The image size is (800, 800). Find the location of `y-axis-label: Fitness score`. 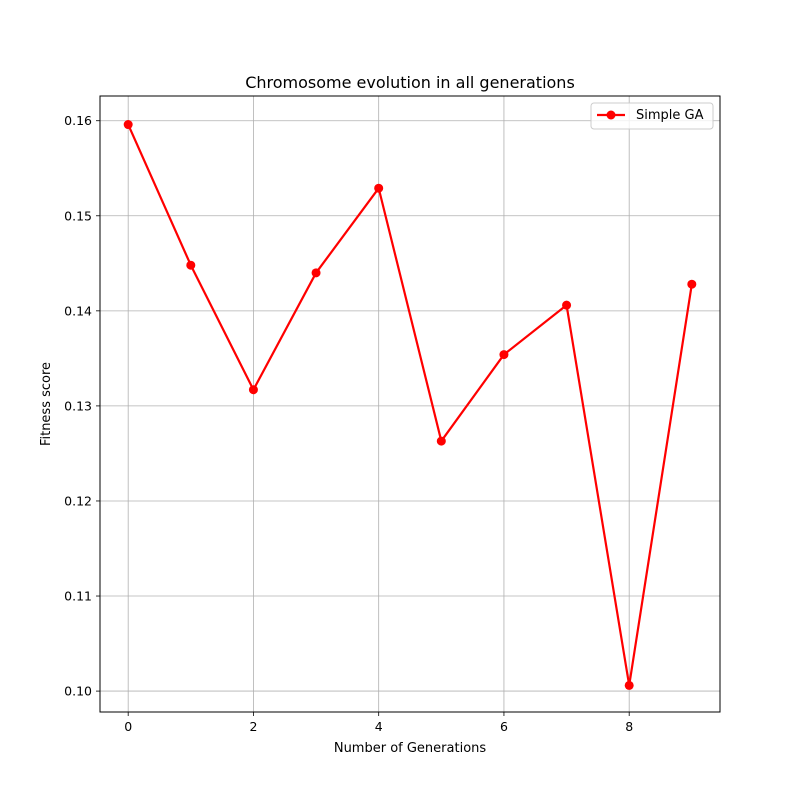

y-axis-label: Fitness score is located at coordinates (46, 404).